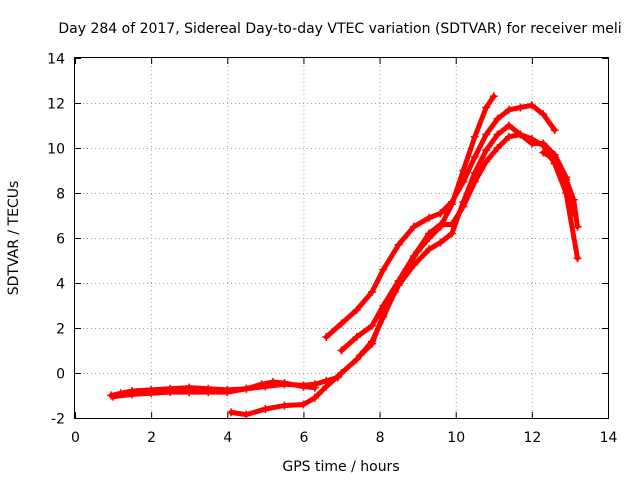 Image resolution: width=640 pixels, height=480 pixels. Describe the element at coordinates (60, 285) in the screenshot. I see `y-tick-label: 4` at that location.